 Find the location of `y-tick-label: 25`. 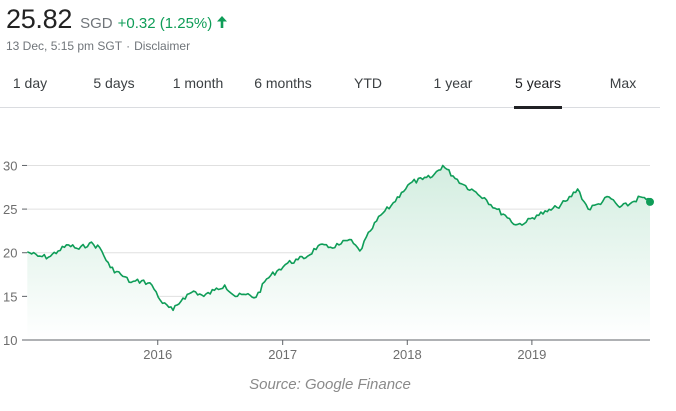

y-tick-label: 25 is located at coordinates (10, 209).